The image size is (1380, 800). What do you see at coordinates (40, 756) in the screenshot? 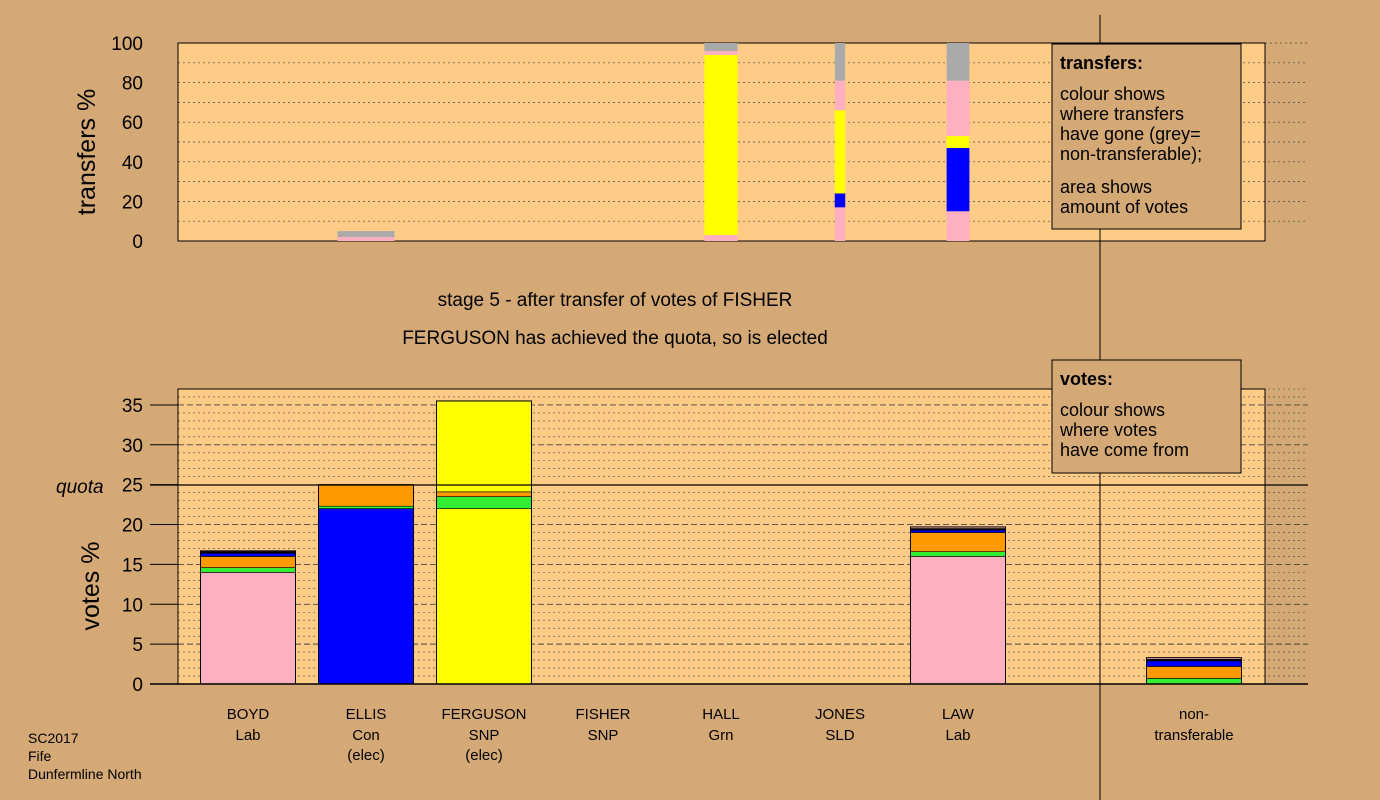
I see `footer-council: Fife` at bounding box center [40, 756].